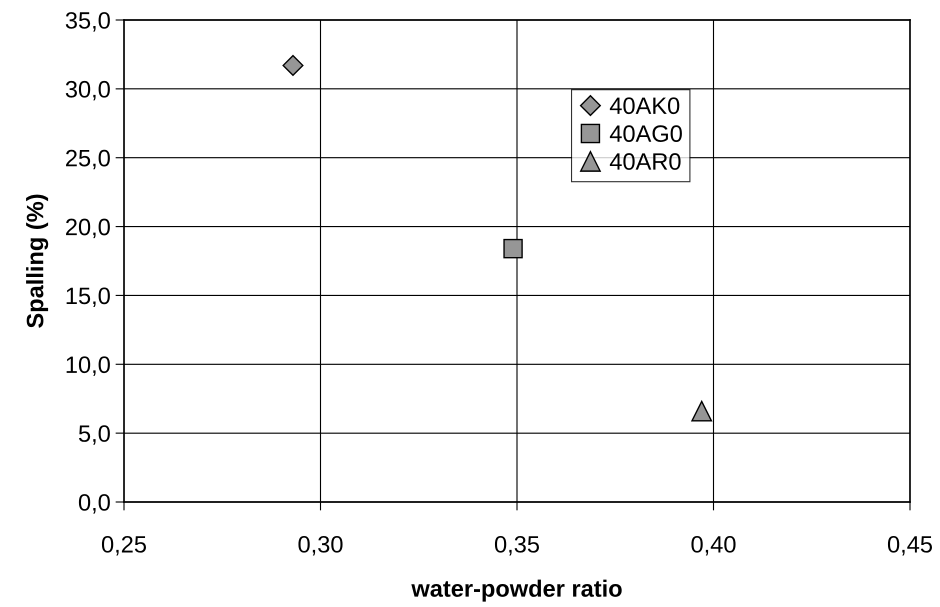 The width and height of the screenshot is (940, 607). Describe the element at coordinates (713, 546) in the screenshot. I see `x-tick-label: 0,40` at that location.